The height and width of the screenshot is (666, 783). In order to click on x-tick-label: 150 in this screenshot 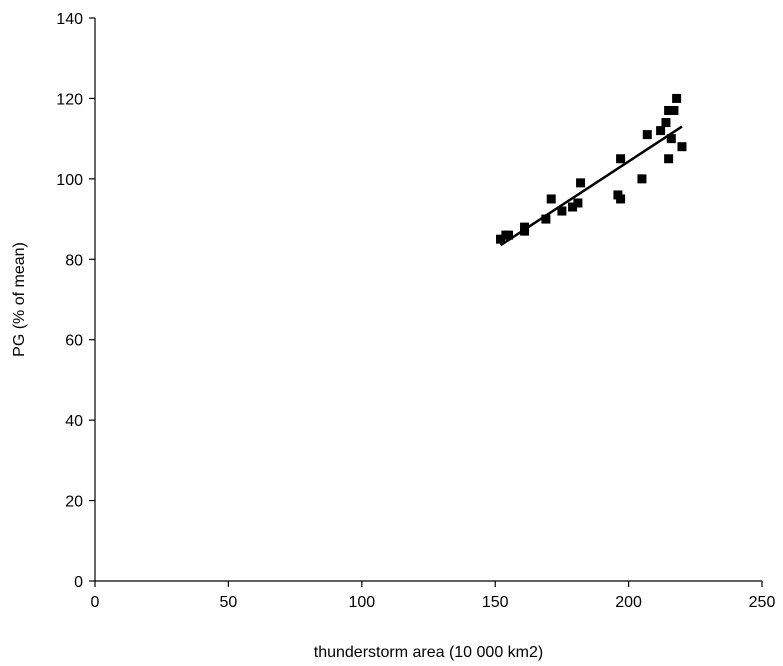, I will do `click(495, 602)`.